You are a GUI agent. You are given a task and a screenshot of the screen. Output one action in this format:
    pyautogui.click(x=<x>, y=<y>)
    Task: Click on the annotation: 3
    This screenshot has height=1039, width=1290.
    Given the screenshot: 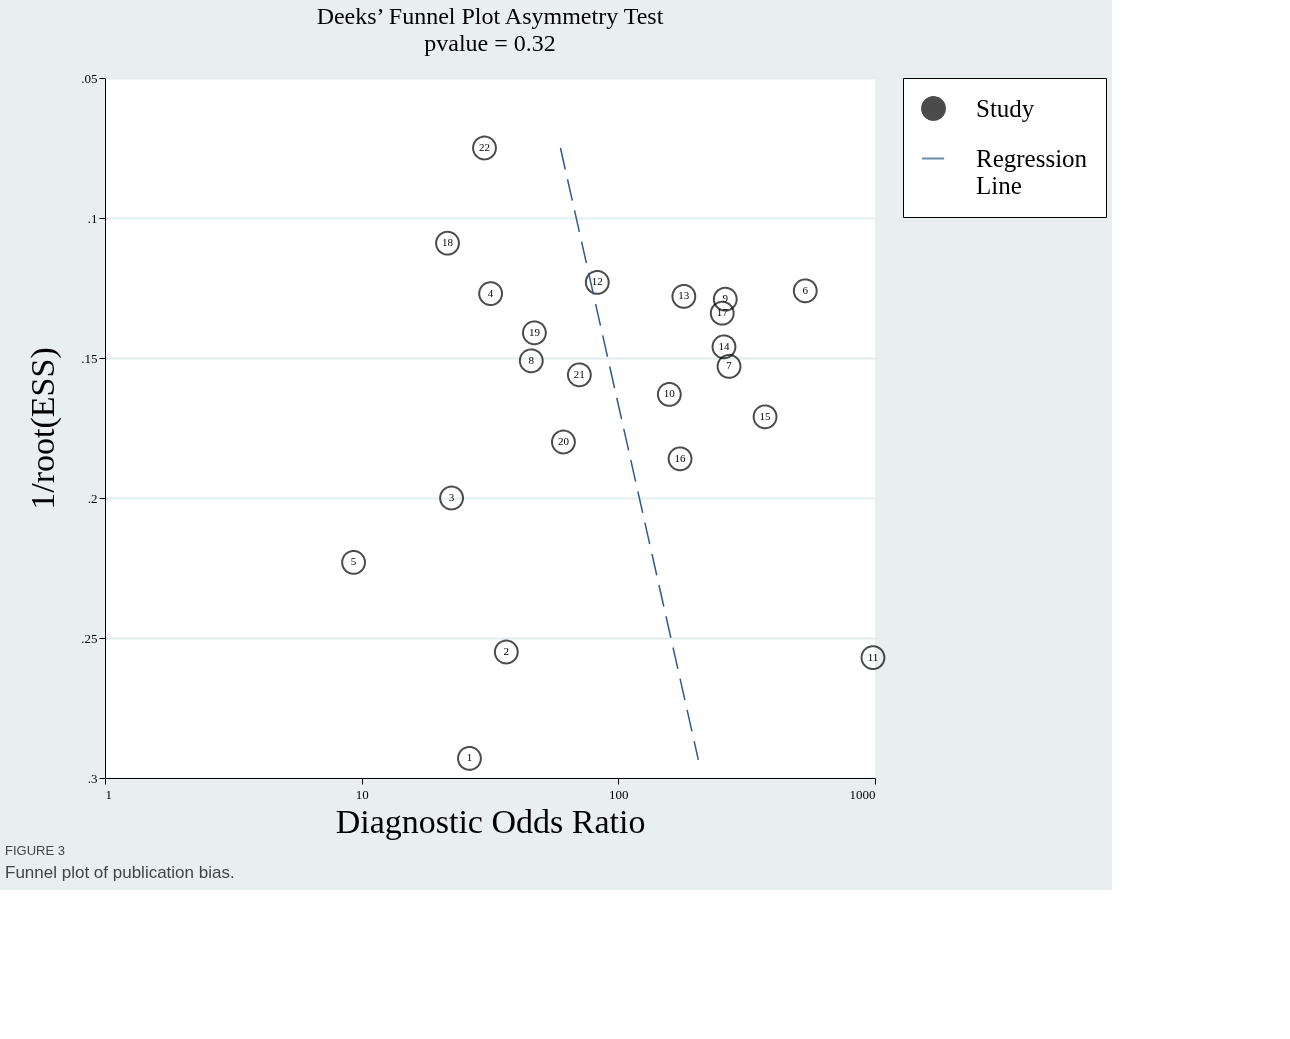 What is the action you would take?
    pyautogui.click(x=451, y=497)
    